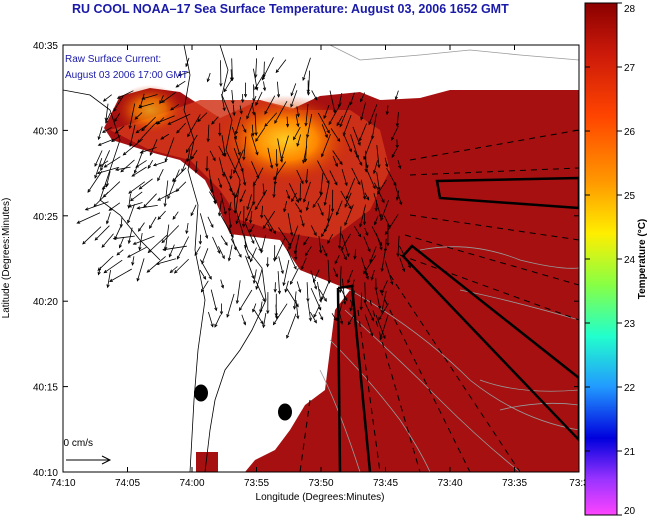 Image resolution: width=651 pixels, height=518 pixels. Describe the element at coordinates (6, 258) in the screenshot. I see `y-axis-label: Latitude (Degrees:Minutes)` at that location.